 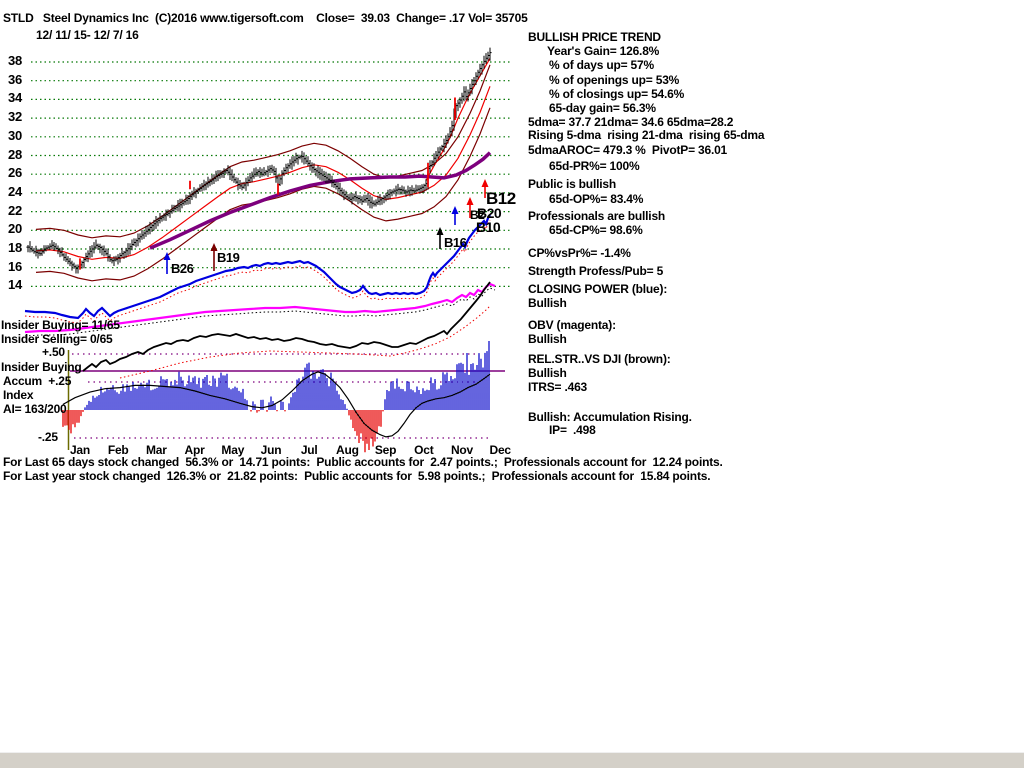 What do you see at coordinates (15, 191) in the screenshot?
I see `y-axis-label: 24` at bounding box center [15, 191].